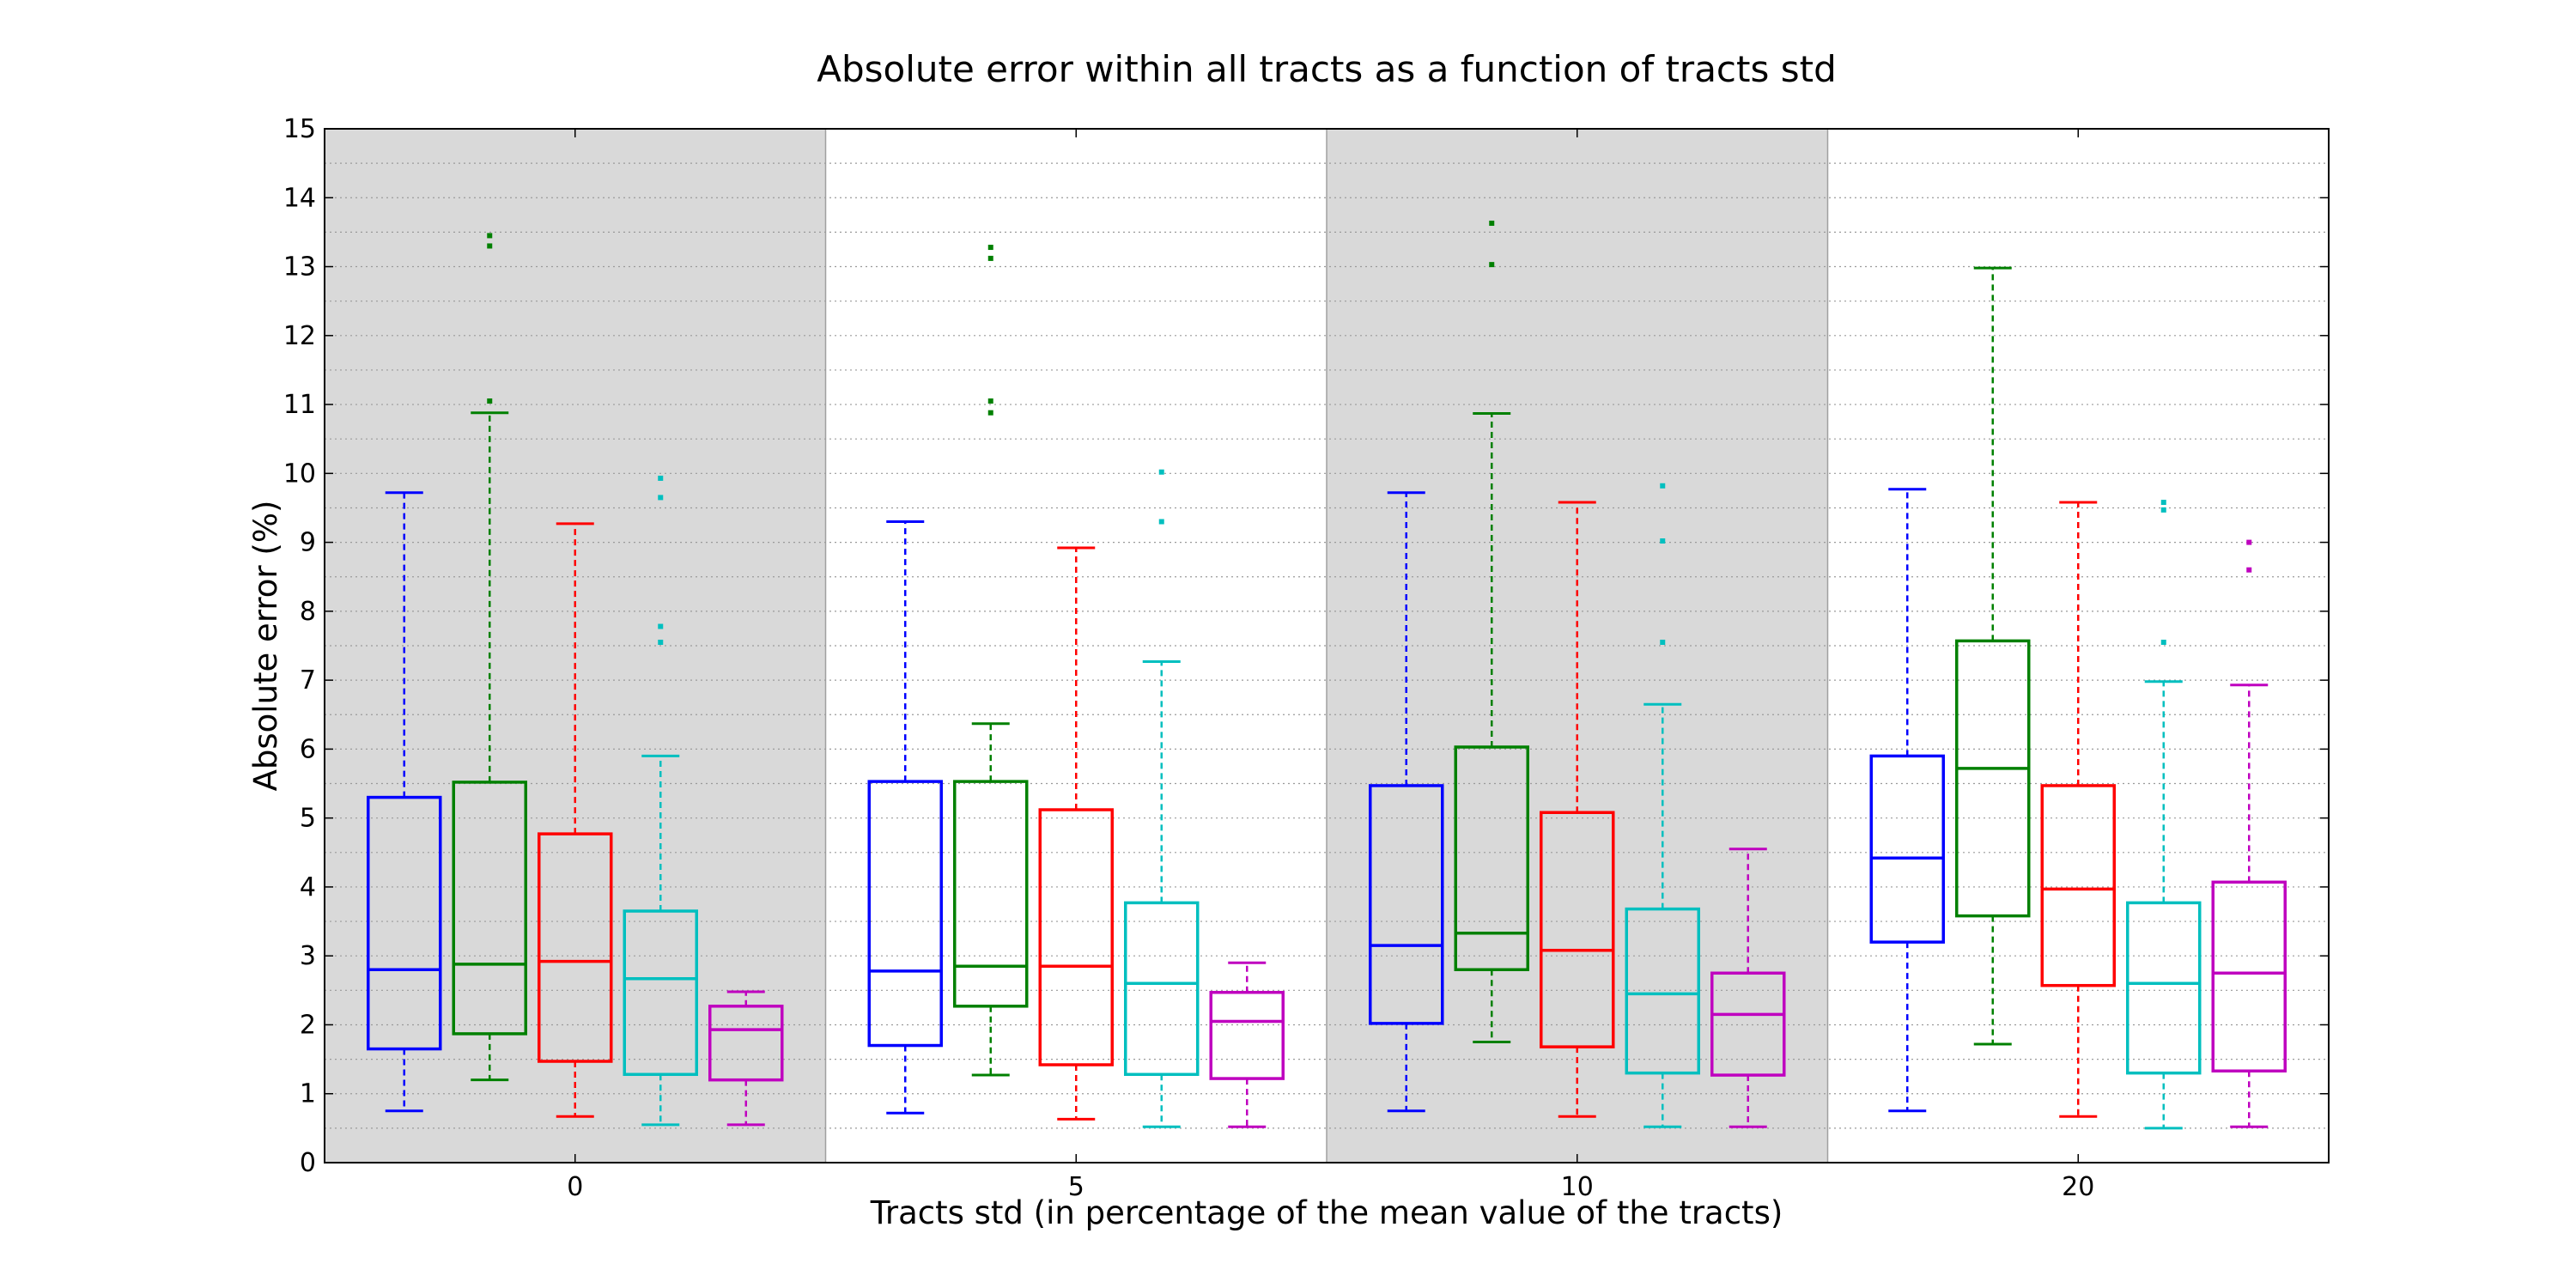 This screenshot has height=1288, width=2576. I want to click on x-tick-label: 20, so click(2078, 1187).